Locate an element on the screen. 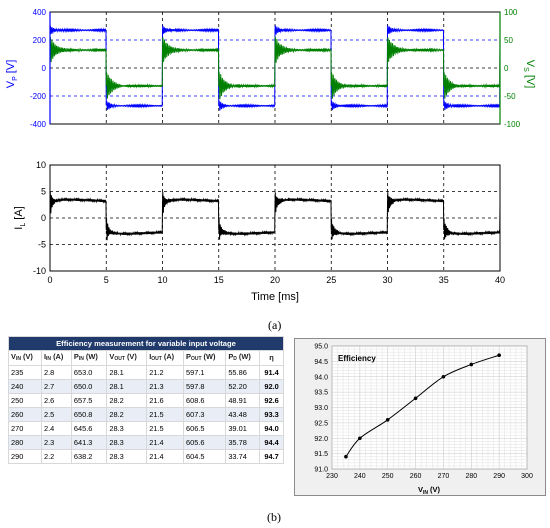 The height and width of the screenshot is (528, 550). il-x-tick-label: 10 is located at coordinates (162, 280).